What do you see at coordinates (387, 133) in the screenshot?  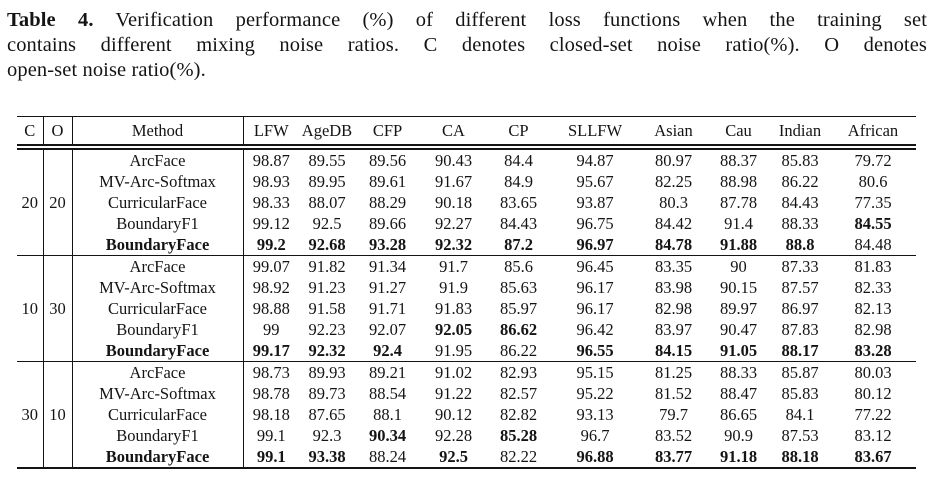 I see `col-header-cfp: CFP` at bounding box center [387, 133].